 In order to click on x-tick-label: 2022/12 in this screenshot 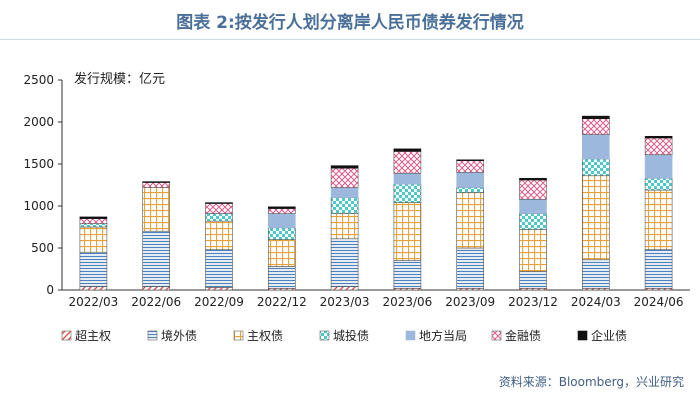, I will do `click(282, 302)`.